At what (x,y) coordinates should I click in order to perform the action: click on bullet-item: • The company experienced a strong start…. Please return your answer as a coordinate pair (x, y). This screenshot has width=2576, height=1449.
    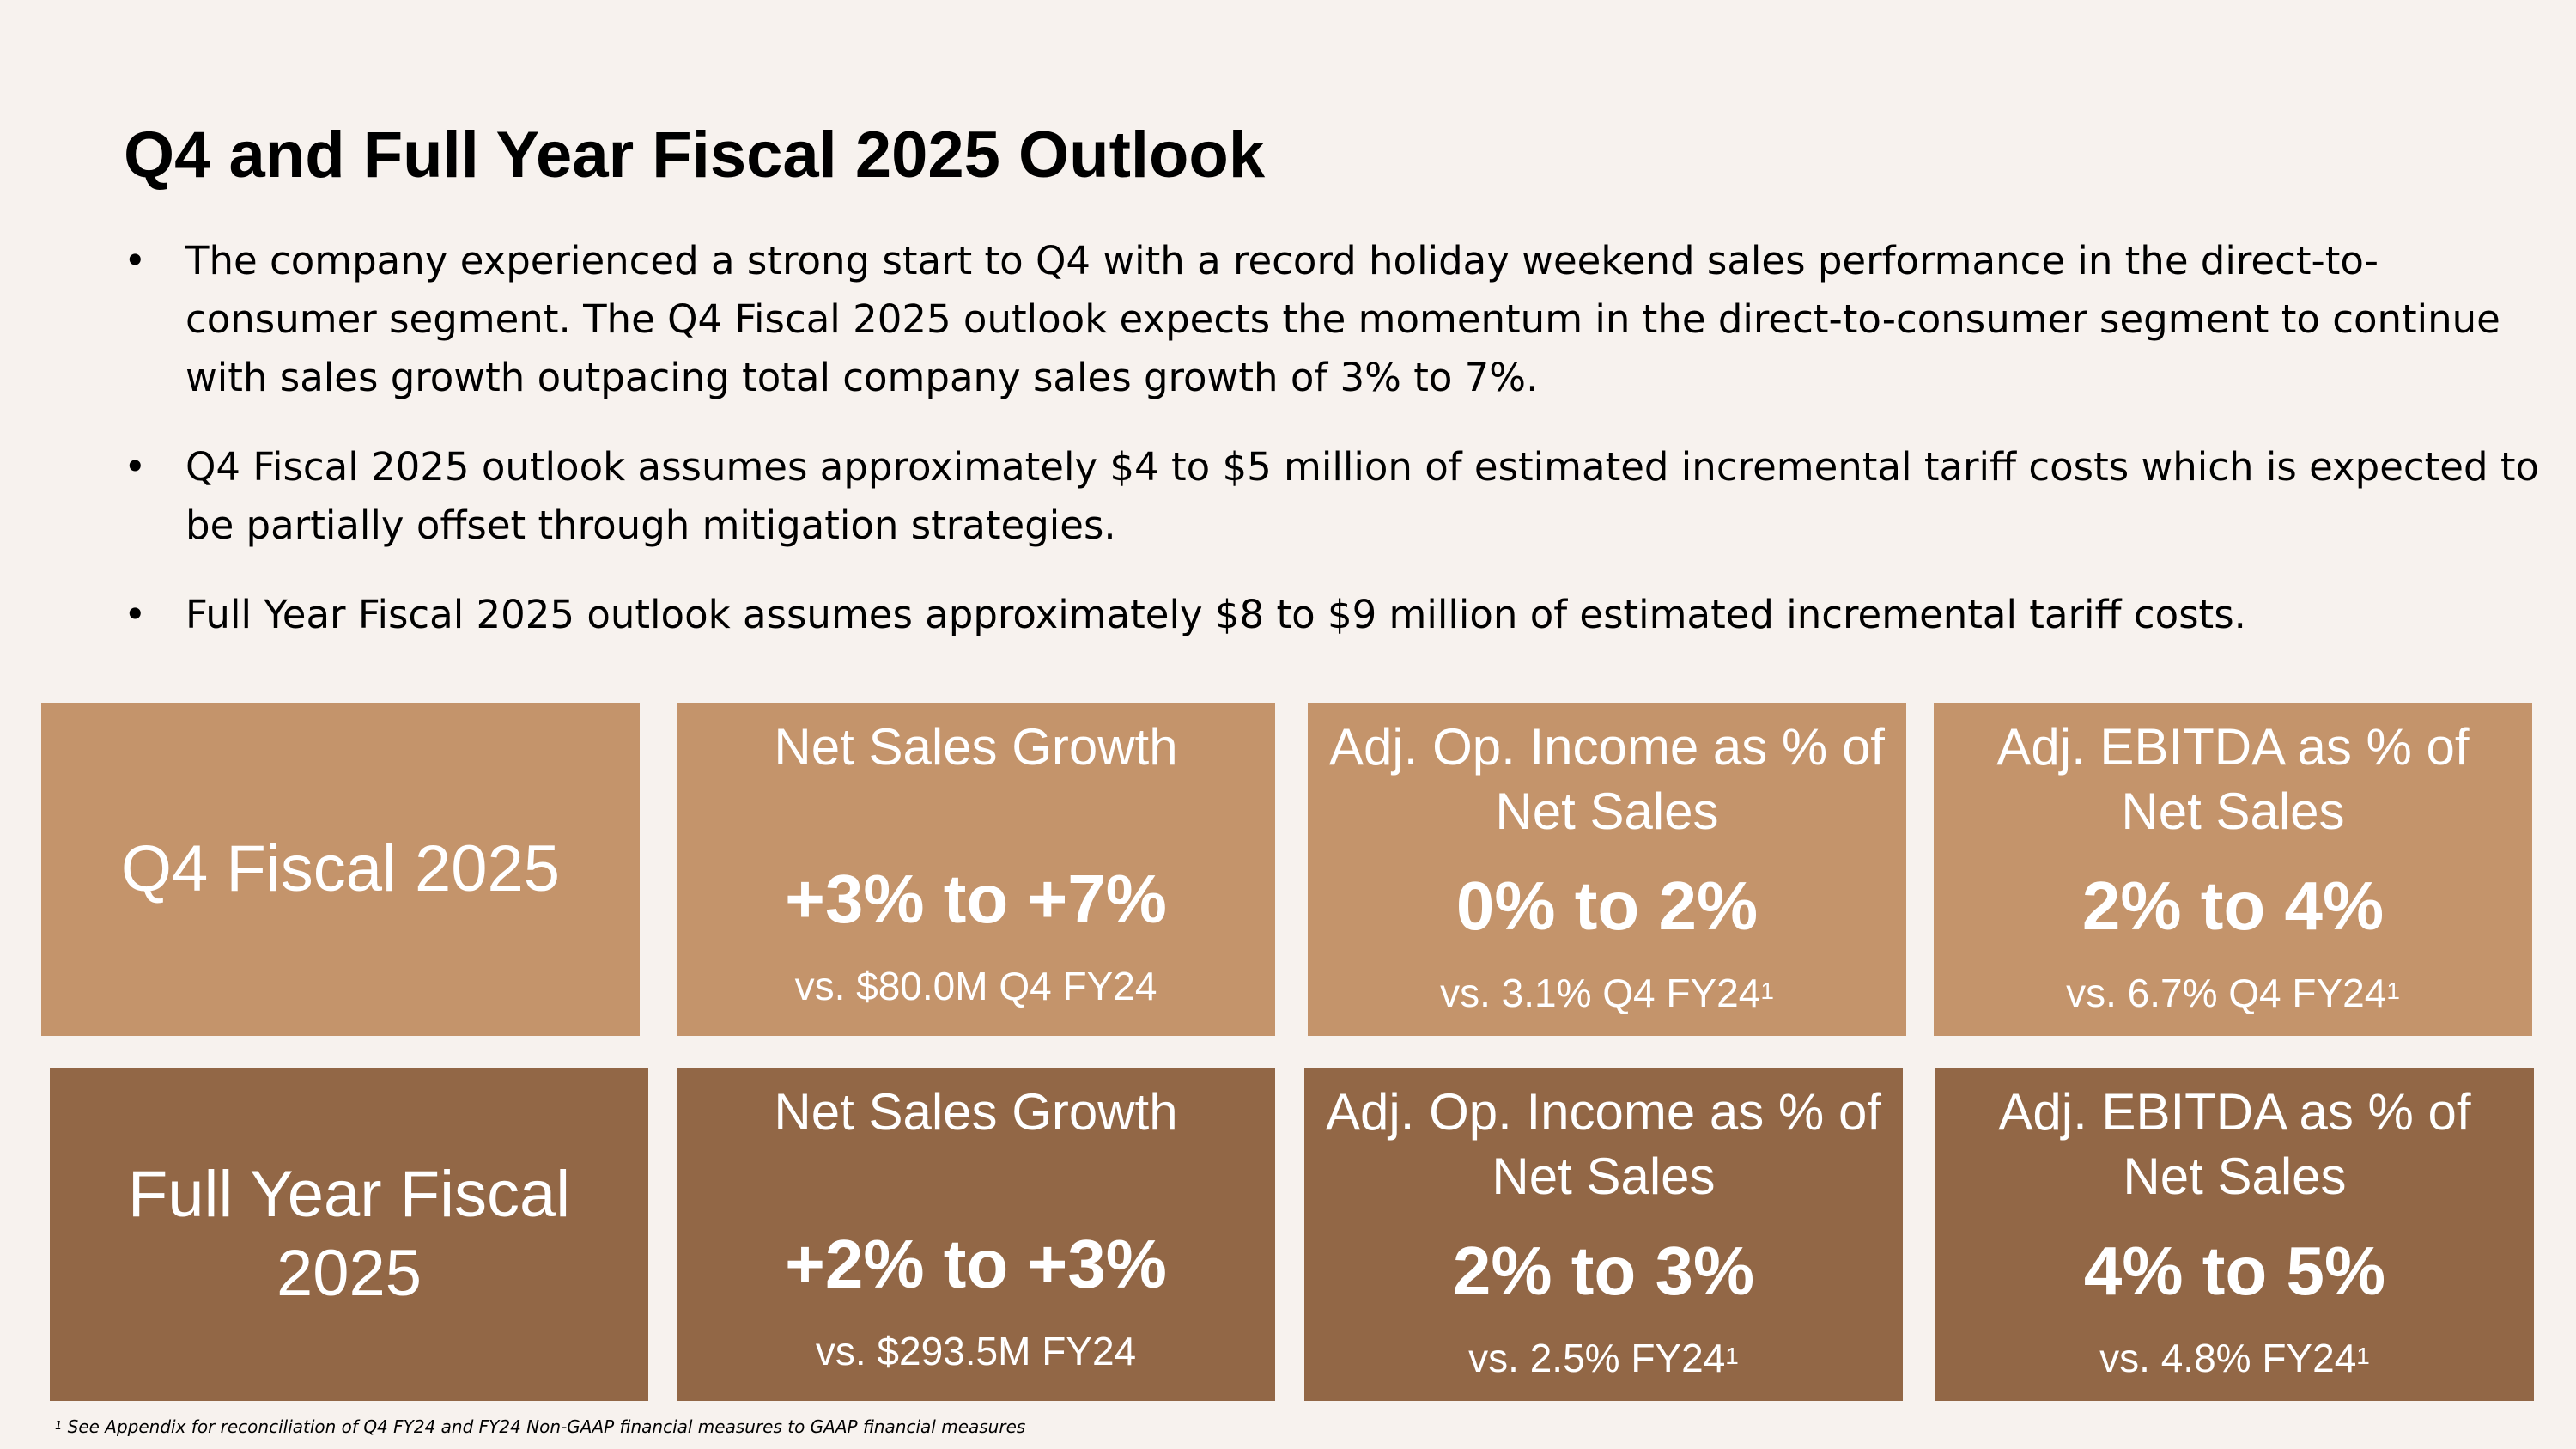
    Looking at the image, I should click on (1345, 319).